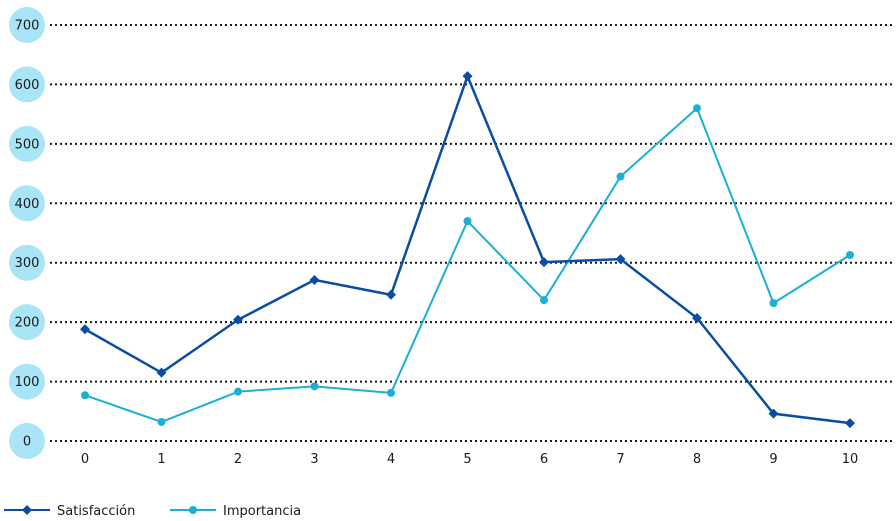 The image size is (896, 521). I want to click on x-tick-label: 0, so click(85, 459).